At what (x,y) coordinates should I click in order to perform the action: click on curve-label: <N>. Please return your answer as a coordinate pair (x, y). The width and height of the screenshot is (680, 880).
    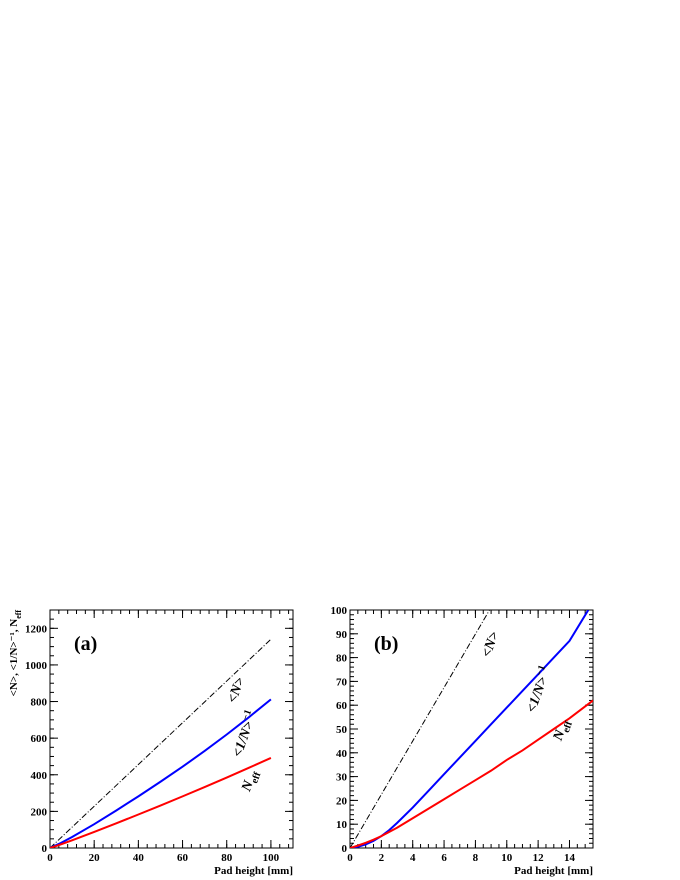
    Looking at the image, I should click on (490, 645).